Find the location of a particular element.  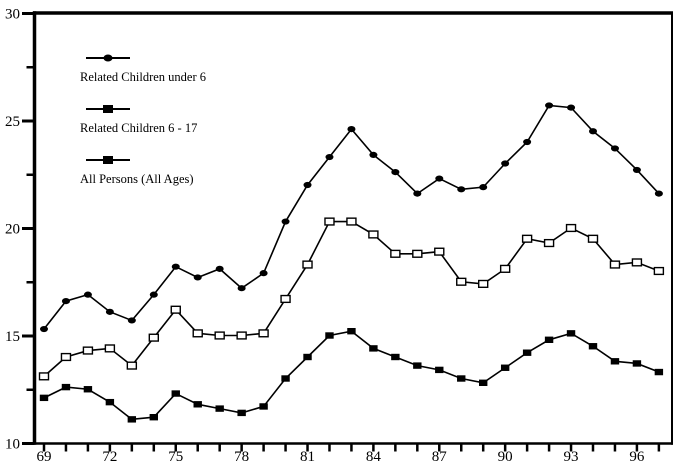

y-axis-ticks: 10 15 20 25 30 is located at coordinates (20, 230).